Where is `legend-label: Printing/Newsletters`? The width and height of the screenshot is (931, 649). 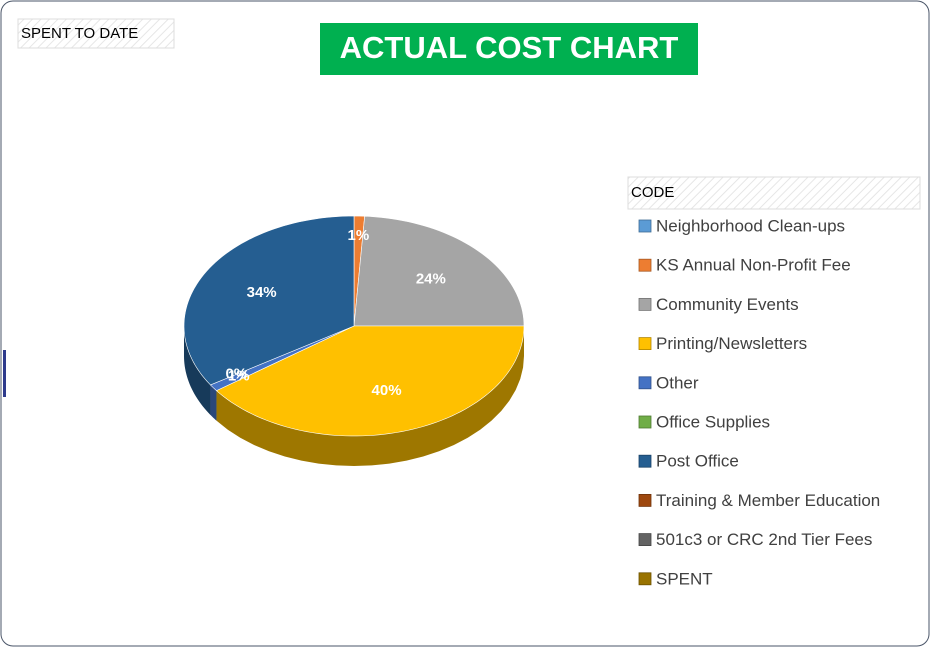 legend-label: Printing/Newsletters is located at coordinates (731, 343).